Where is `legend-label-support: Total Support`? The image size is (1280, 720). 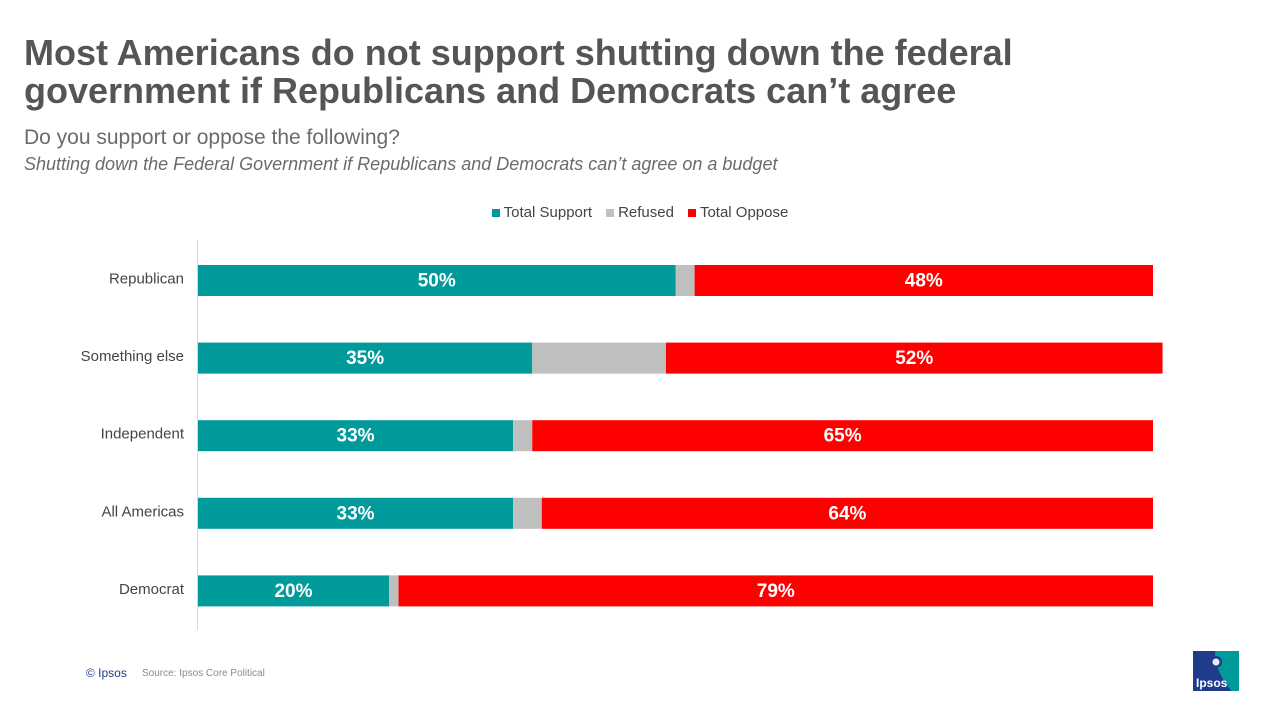
legend-label-support: Total Support is located at coordinates (548, 212).